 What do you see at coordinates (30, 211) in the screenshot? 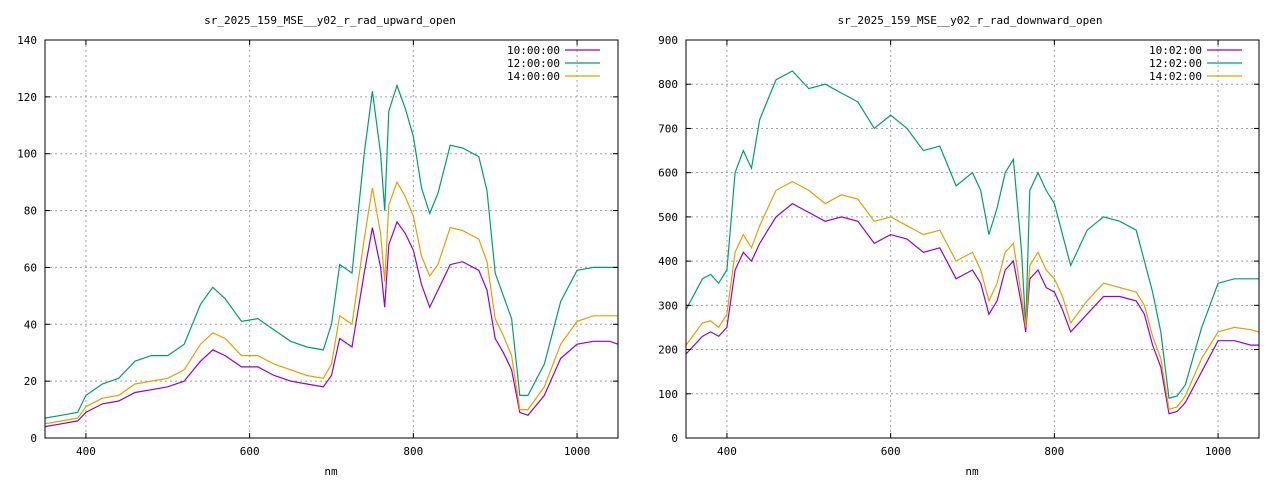
I see `y-tick-label: 80` at bounding box center [30, 211].